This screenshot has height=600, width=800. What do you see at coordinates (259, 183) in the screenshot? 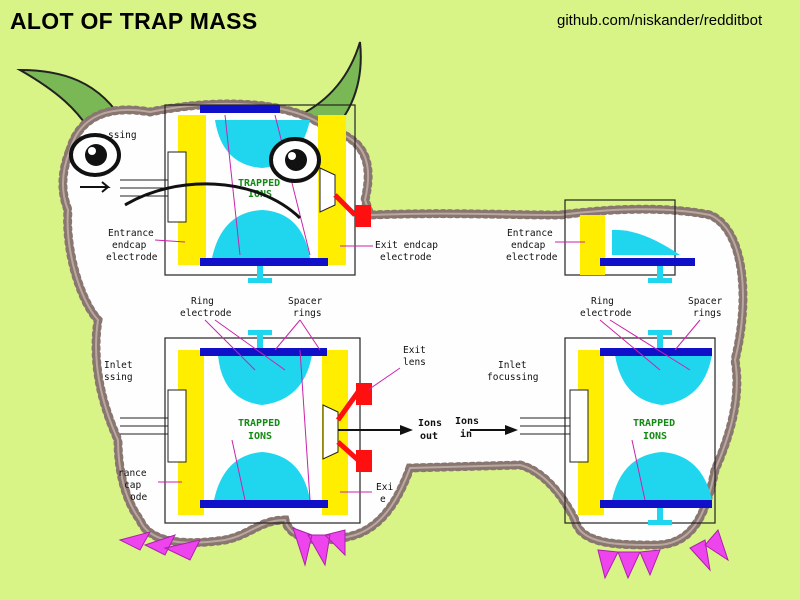
I see `label-trapped-ions-top: TRAPPED` at bounding box center [259, 183].